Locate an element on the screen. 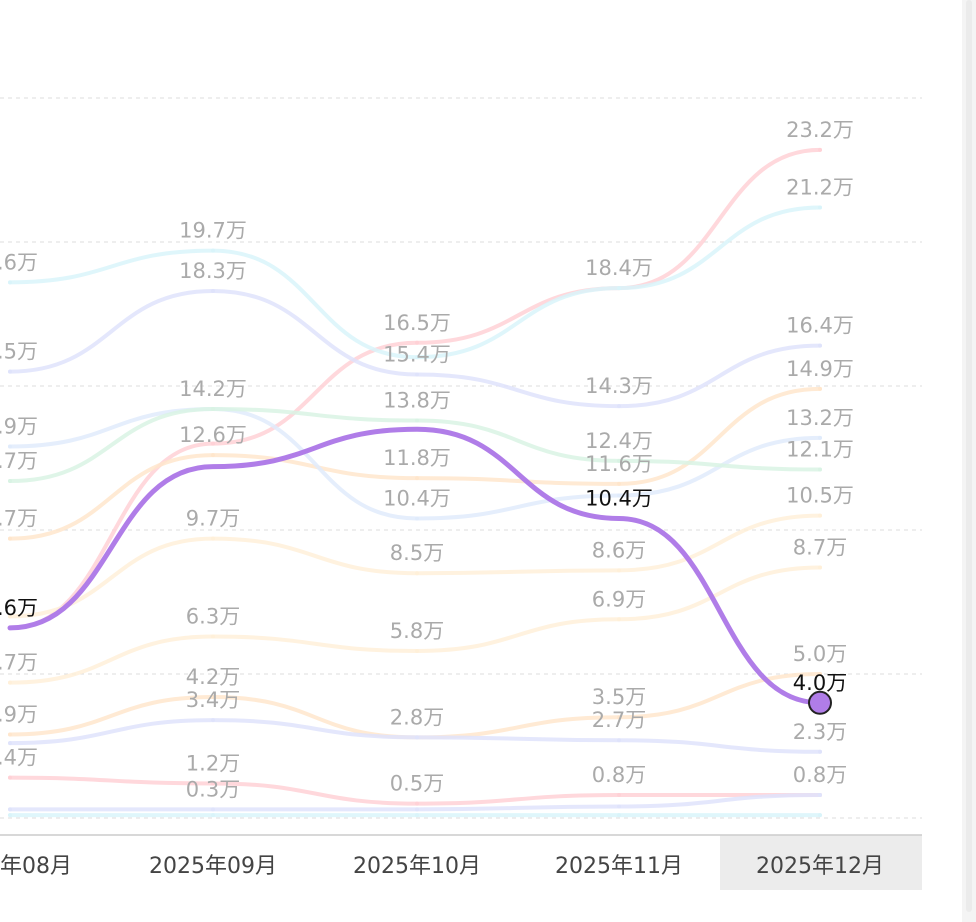 Image resolution: width=976 pixels, height=922 pixels. x-axis-labels: 年08月 2025年09月 2025年10月 2025年11月 2025年12月 is located at coordinates (442, 866).